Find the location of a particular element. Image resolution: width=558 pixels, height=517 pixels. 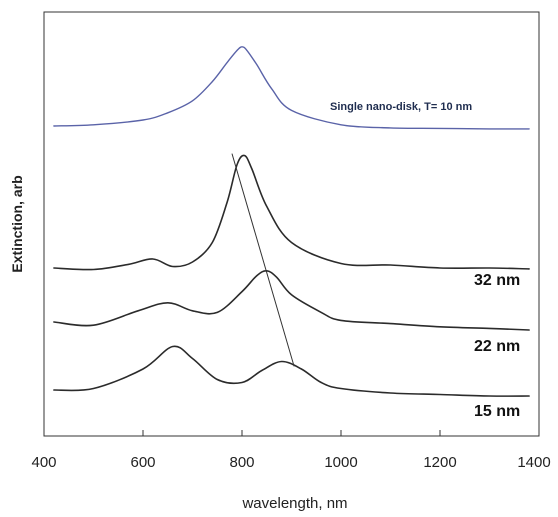

x-tick-marks is located at coordinates (291, 433).